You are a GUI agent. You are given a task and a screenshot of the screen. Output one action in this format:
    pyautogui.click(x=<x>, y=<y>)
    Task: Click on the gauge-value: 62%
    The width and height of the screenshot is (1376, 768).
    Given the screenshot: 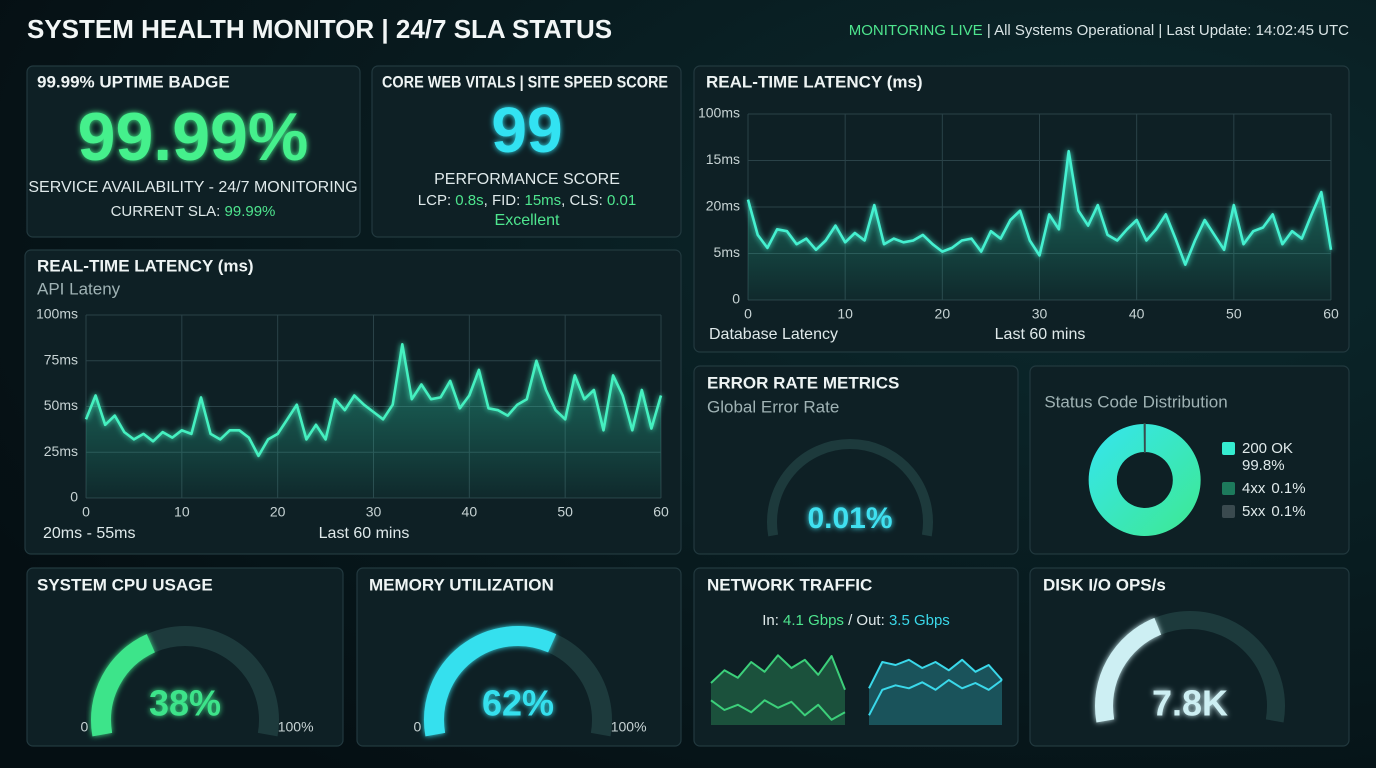 What is the action you would take?
    pyautogui.click(x=518, y=703)
    